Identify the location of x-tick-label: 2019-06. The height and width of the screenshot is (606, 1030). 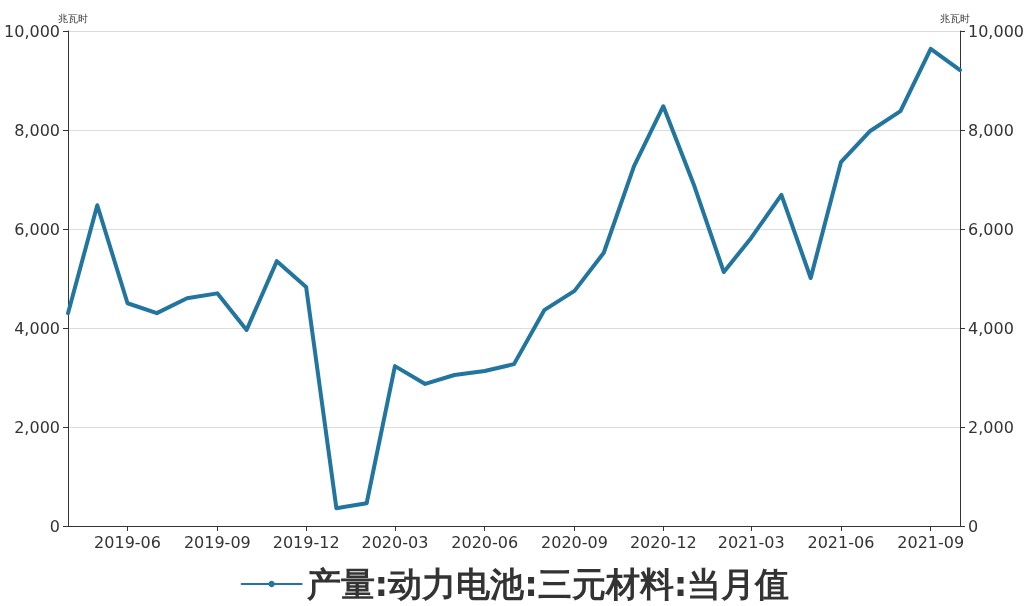
(127, 542).